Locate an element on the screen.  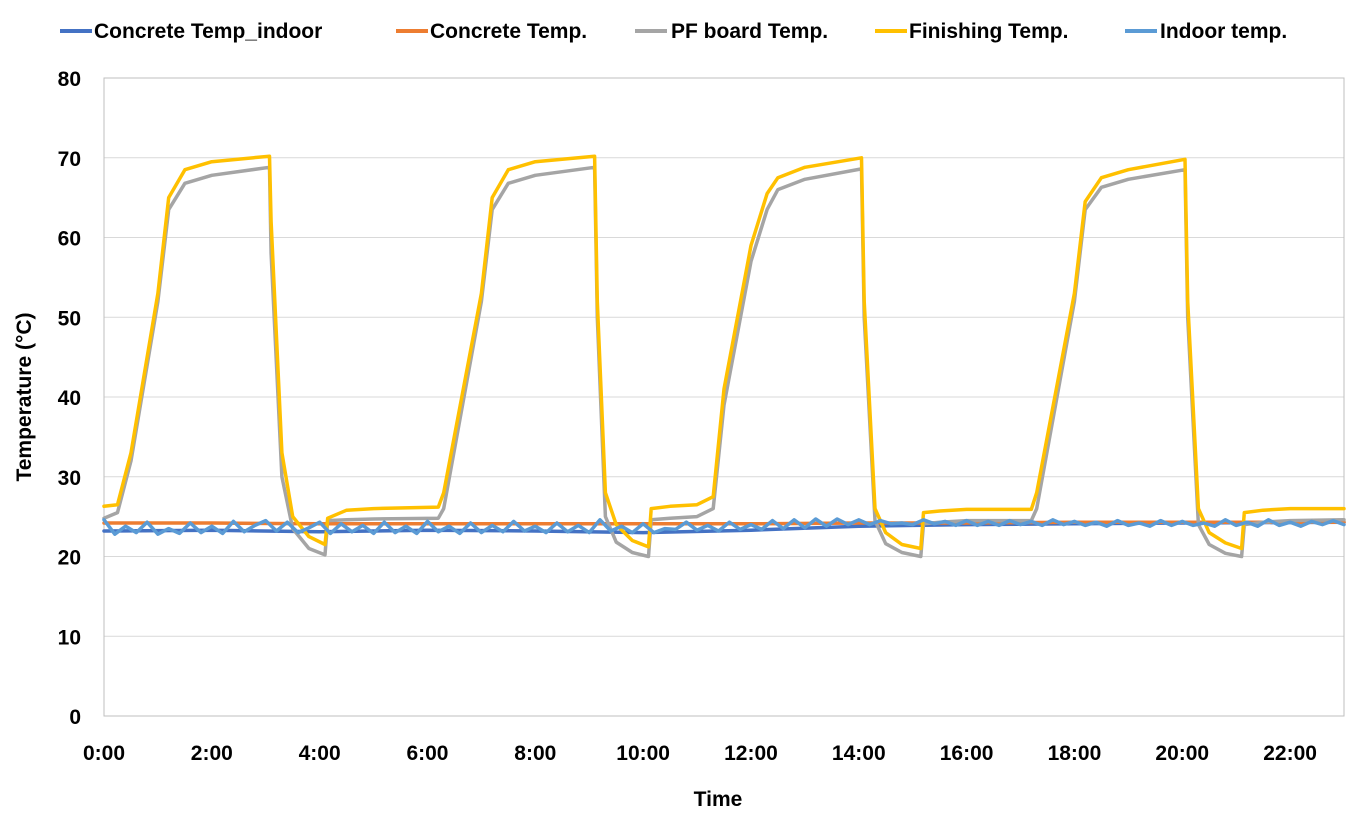
legend-item-indoor-temp: Indoor temp. is located at coordinates (1206, 31).